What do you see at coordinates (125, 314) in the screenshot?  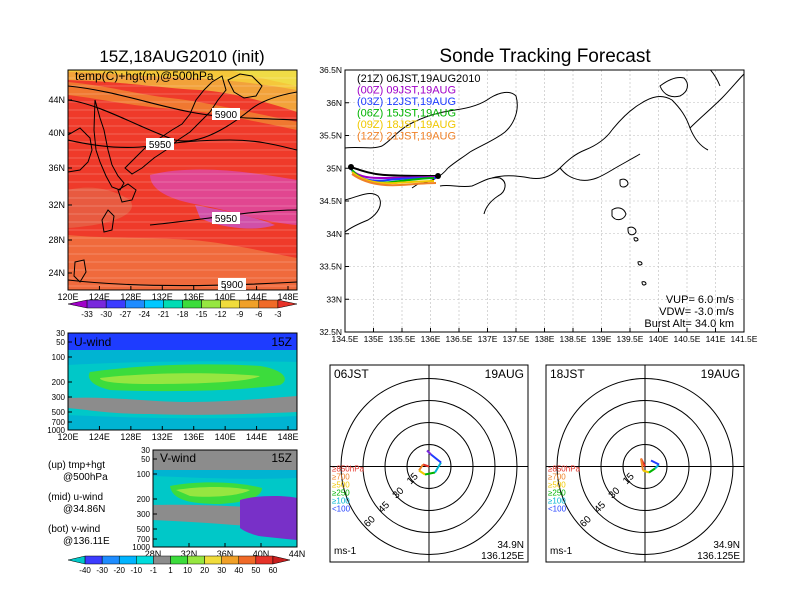 I see `colorbar-label: -27` at bounding box center [125, 314].